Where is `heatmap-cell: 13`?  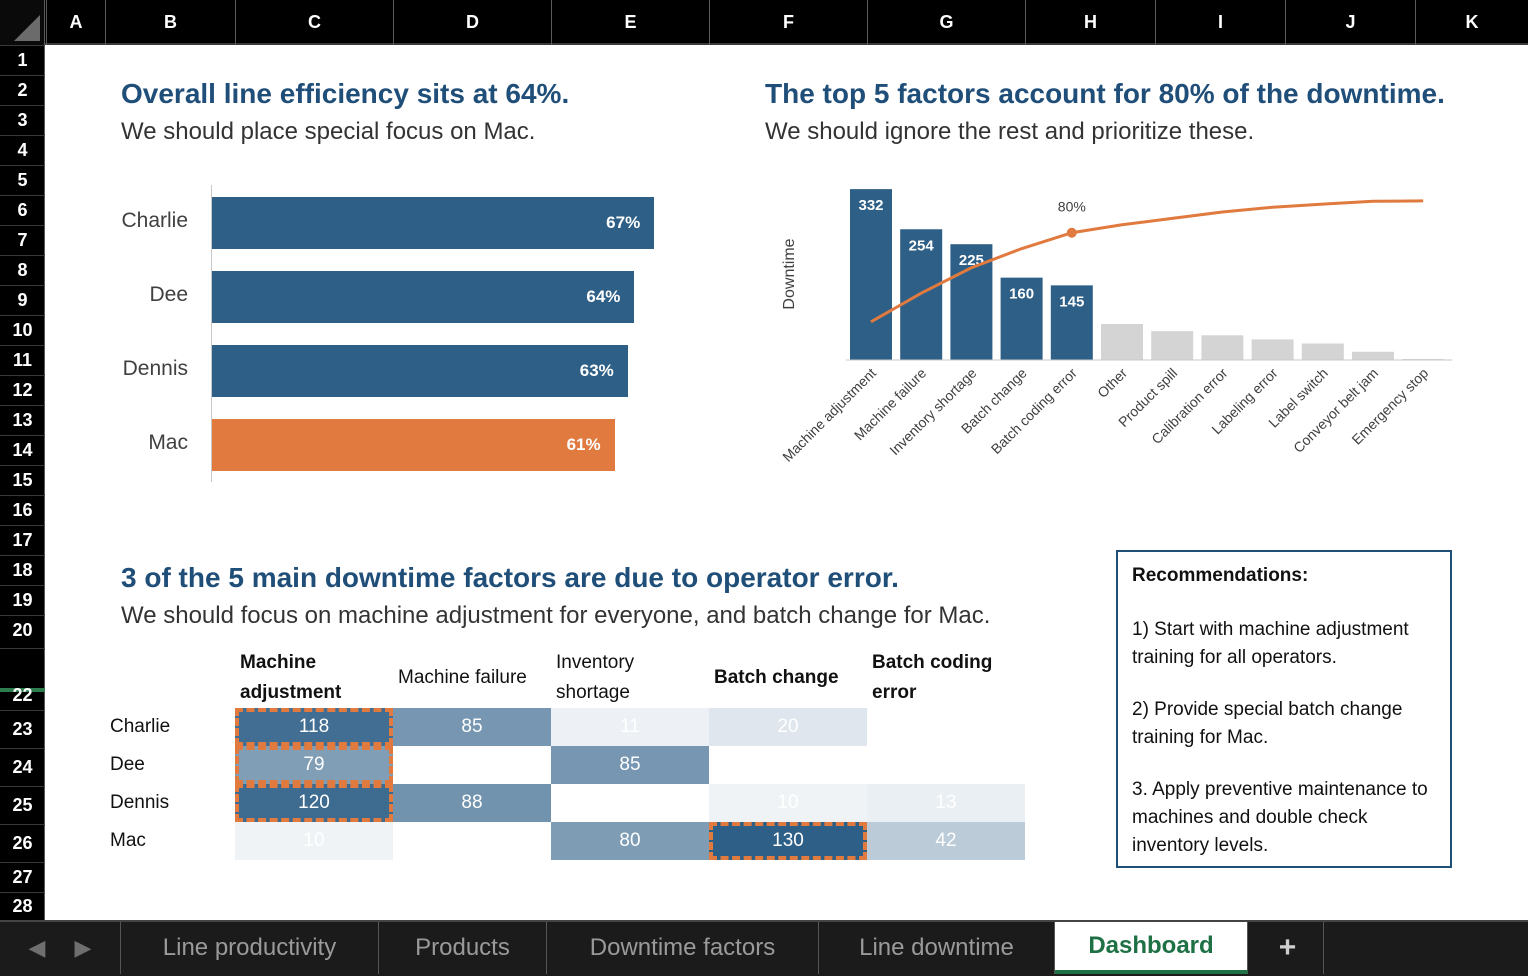 heatmap-cell: 13 is located at coordinates (946, 803).